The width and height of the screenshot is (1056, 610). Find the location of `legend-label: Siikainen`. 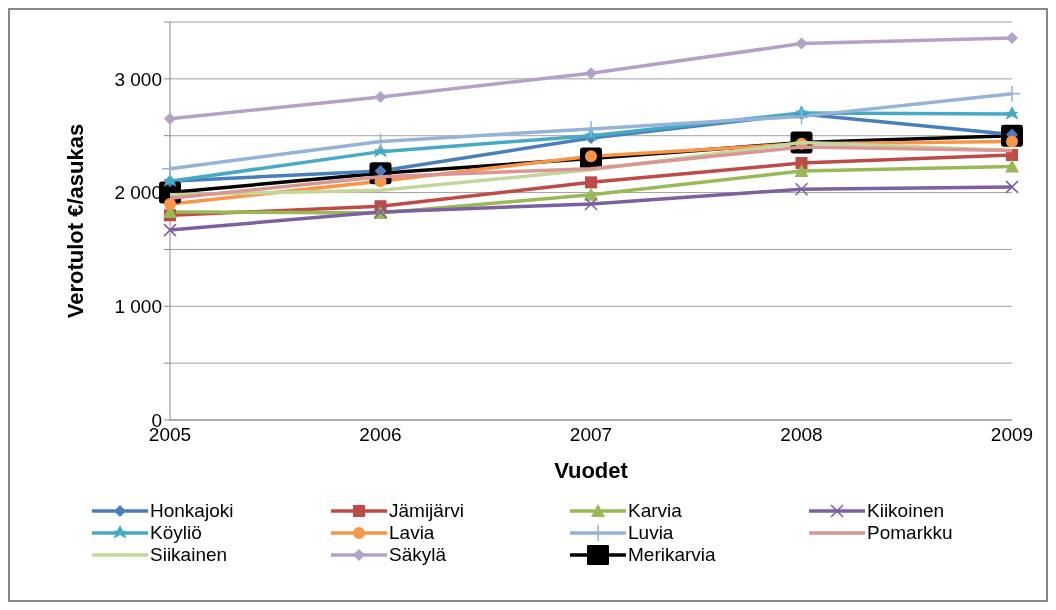

legend-label: Siikainen is located at coordinates (189, 555).